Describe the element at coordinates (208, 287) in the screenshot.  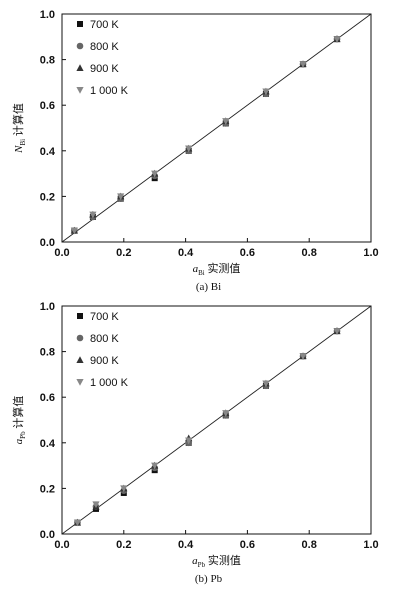
I see `chart-caption: (a) Bi` at that location.